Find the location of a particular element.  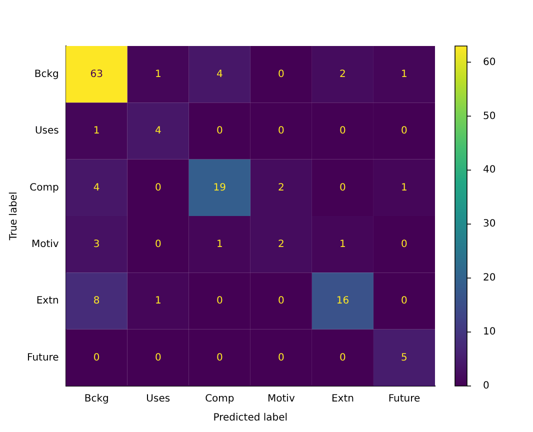

color-bar-label: 10 is located at coordinates (489, 332).